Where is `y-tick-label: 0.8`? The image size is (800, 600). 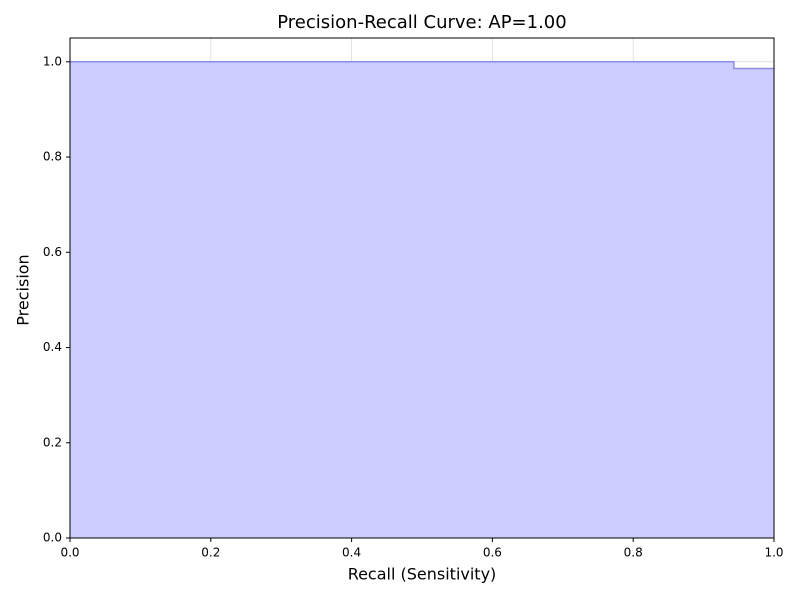
y-tick-label: 0.8 is located at coordinates (52, 157).